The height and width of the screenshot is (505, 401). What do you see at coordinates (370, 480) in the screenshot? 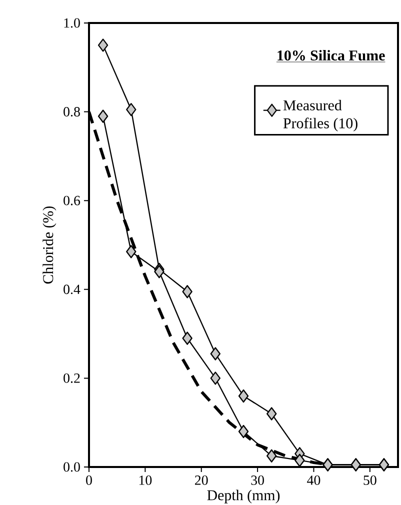
I see `x-tick-label: 50` at bounding box center [370, 480].